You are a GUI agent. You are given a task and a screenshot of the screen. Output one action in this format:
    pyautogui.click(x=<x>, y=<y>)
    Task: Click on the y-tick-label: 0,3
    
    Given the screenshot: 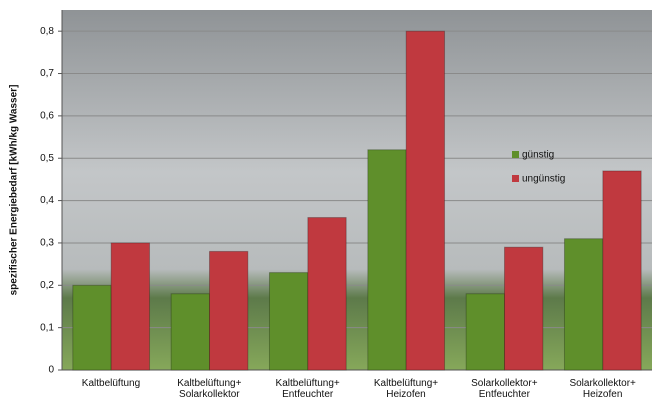 What is the action you would take?
    pyautogui.click(x=47, y=243)
    